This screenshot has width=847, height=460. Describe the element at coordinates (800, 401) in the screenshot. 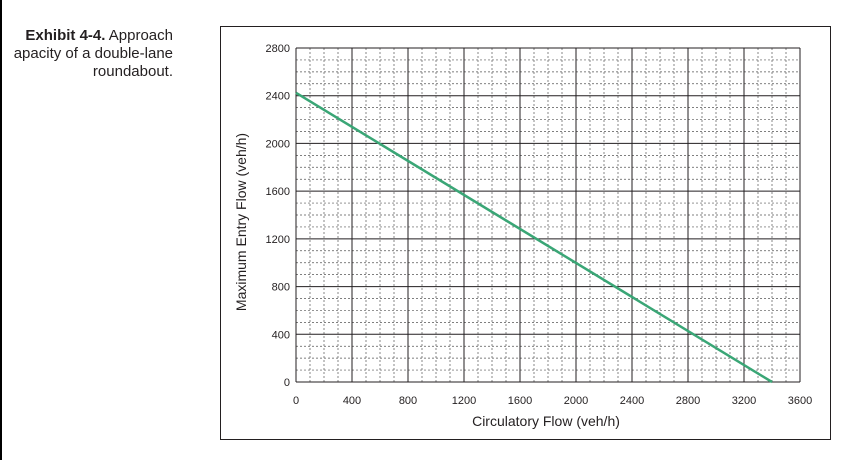

I see `x-tick-label: 3600` at that location.